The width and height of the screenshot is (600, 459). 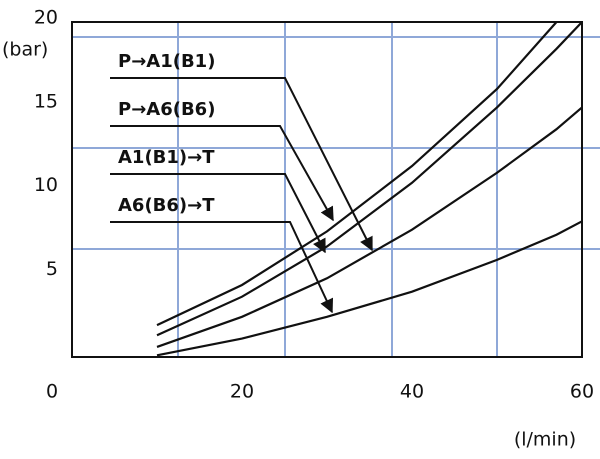 What do you see at coordinates (25, 50) in the screenshot?
I see `y-axis-label: (bar)` at bounding box center [25, 50].